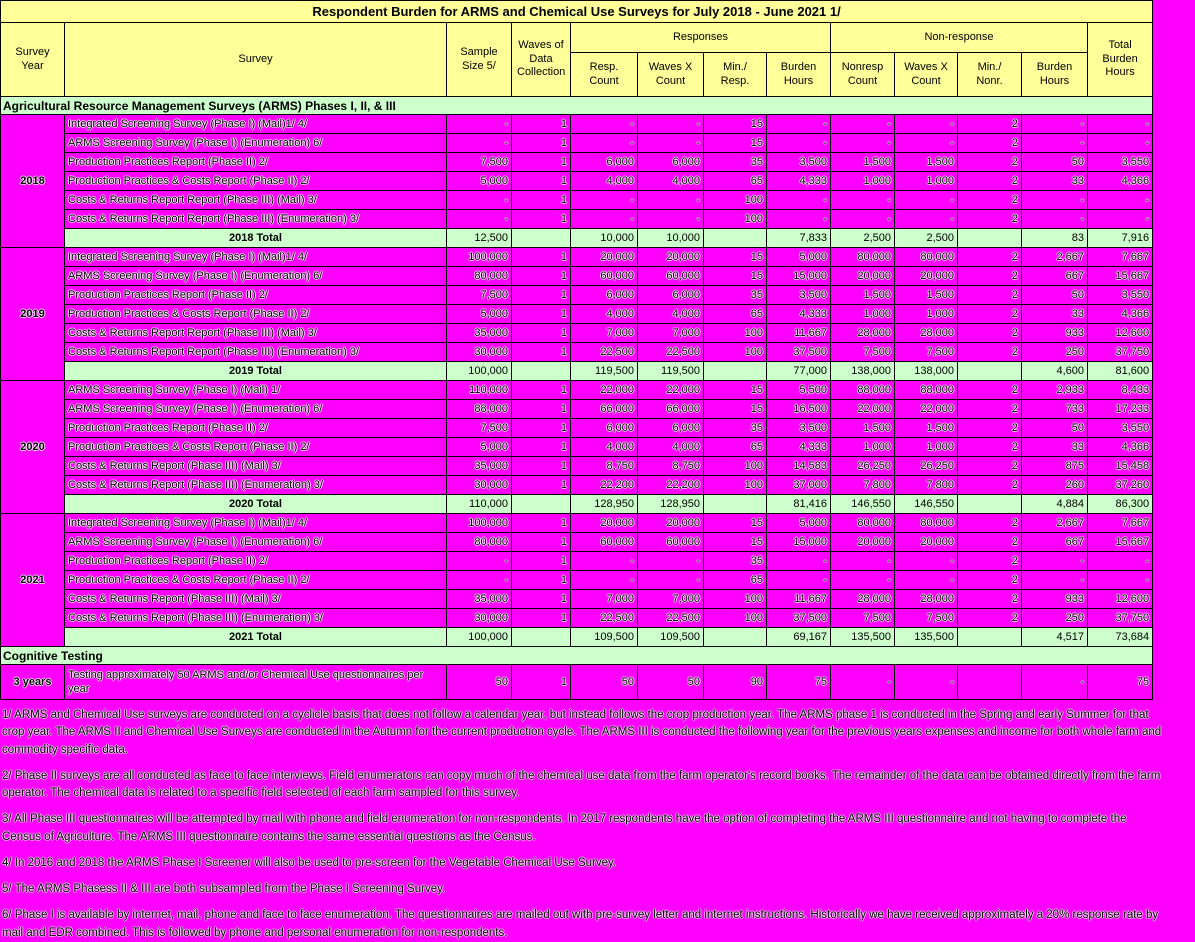 The width and height of the screenshot is (1195, 942). Describe the element at coordinates (926, 74) in the screenshot. I see `col-header-nonresp-waves-x-count: Waves X Count` at that location.